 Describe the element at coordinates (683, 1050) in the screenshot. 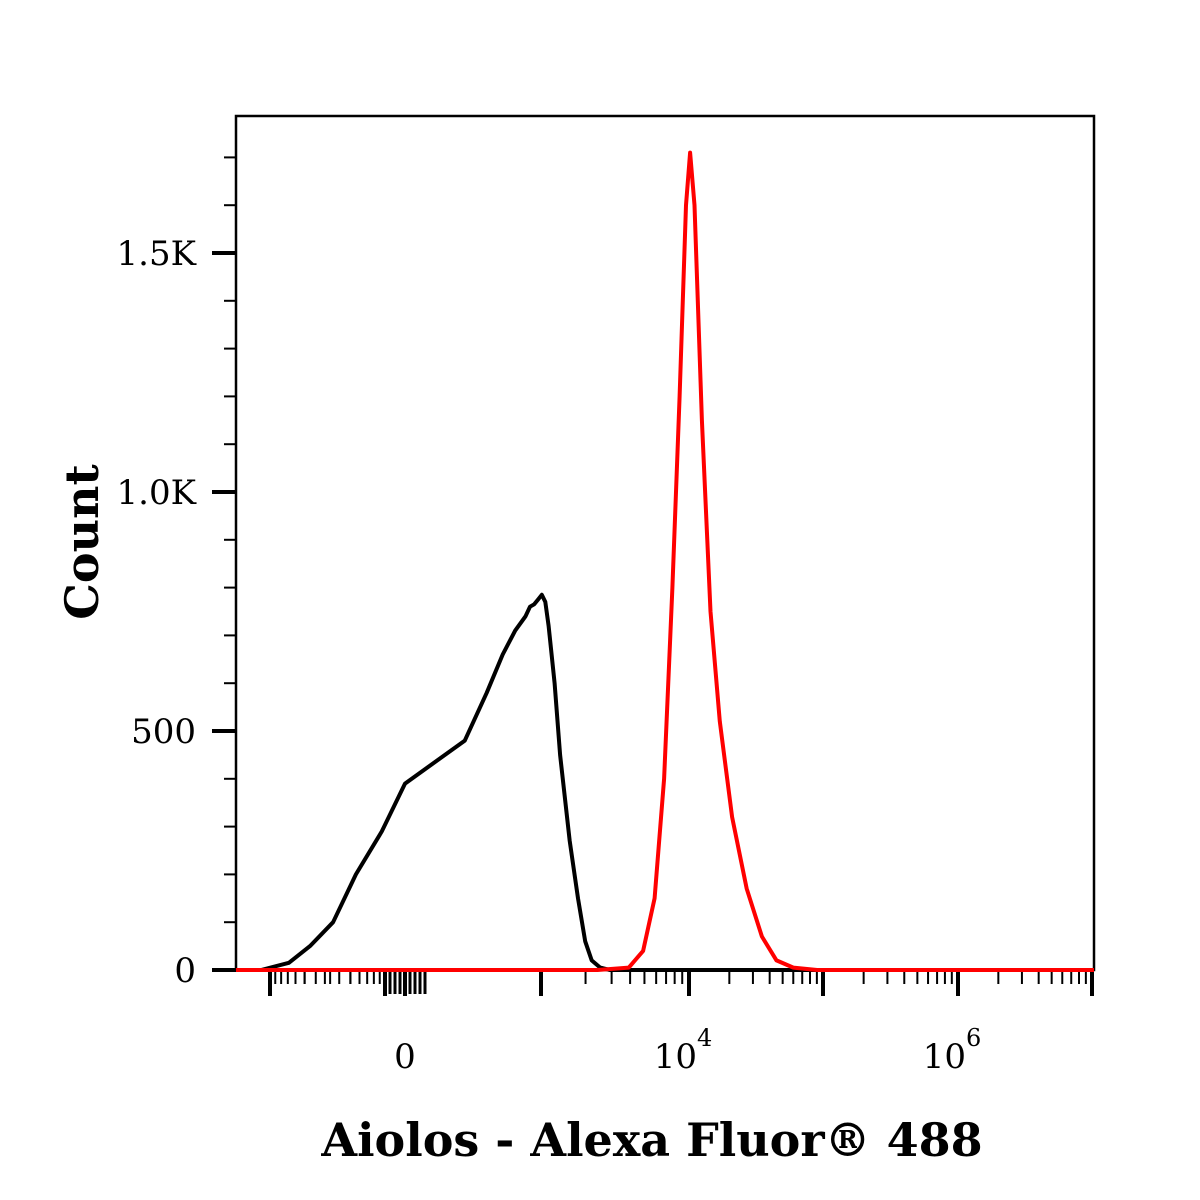

I see `x-tick-label: 10⁴` at that location.